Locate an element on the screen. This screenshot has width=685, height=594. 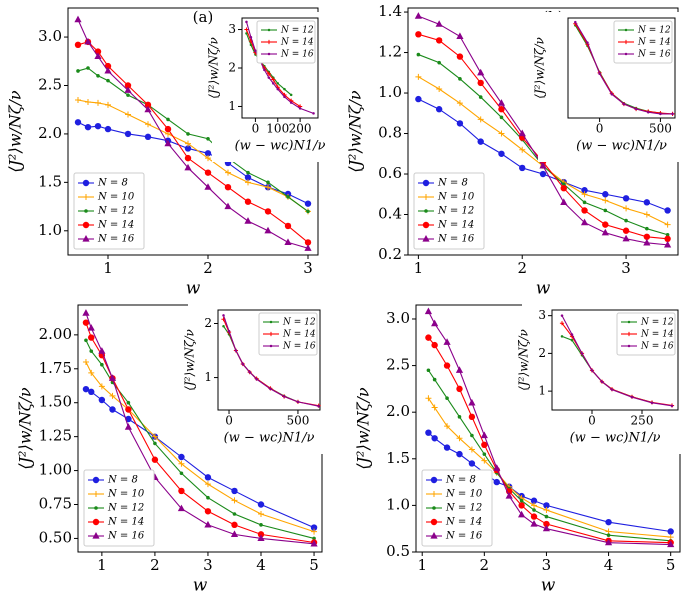
y-tick-label: 1 is located at coordinates (208, 377).